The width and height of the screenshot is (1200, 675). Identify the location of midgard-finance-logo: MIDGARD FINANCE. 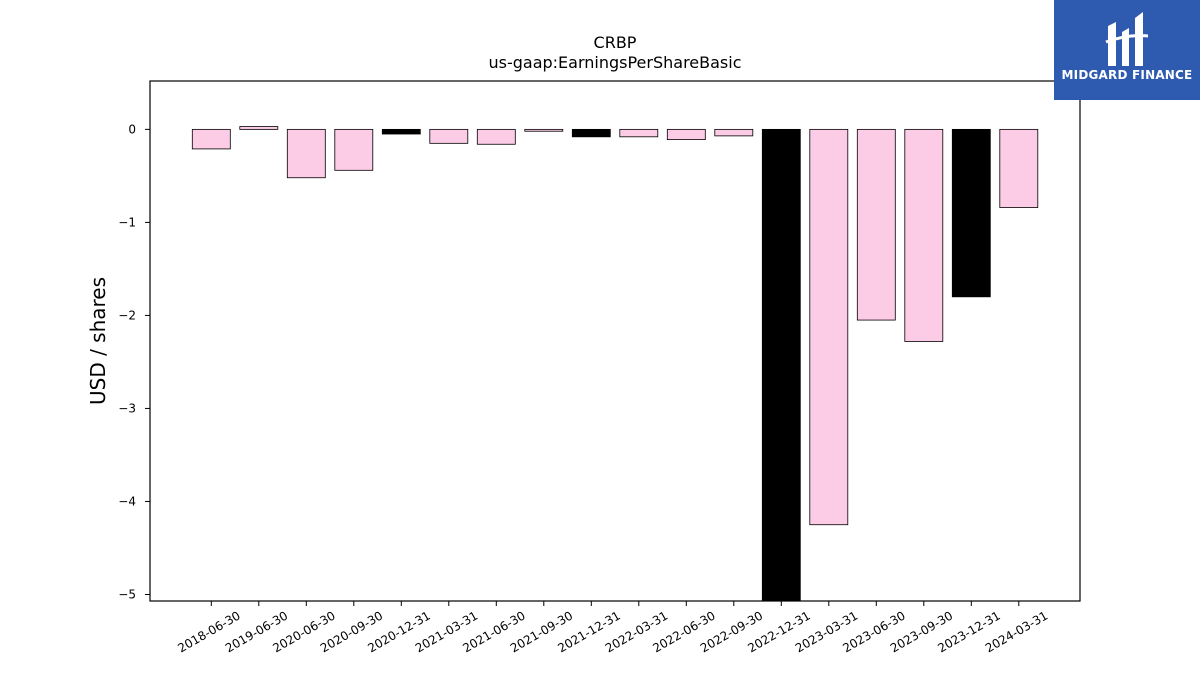
(1127, 50).